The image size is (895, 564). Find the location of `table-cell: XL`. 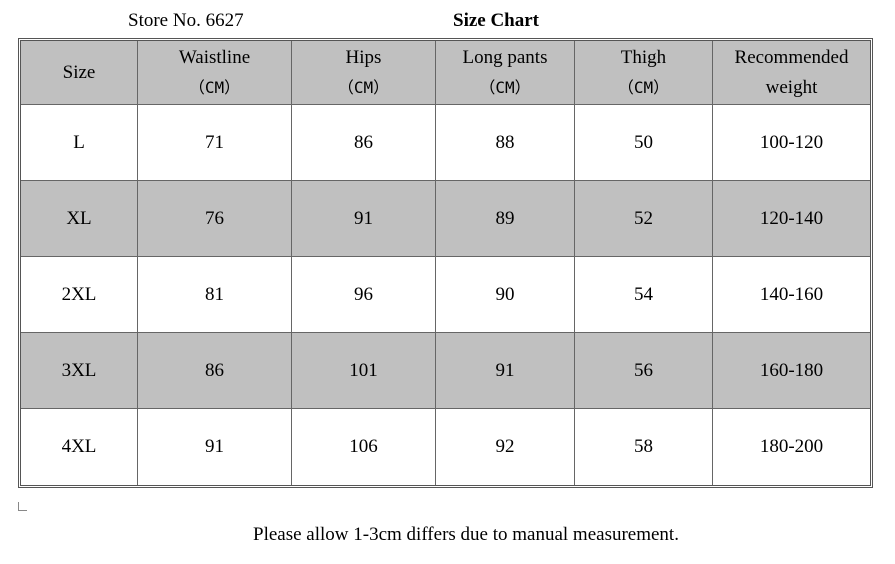

table-cell: XL is located at coordinates (79, 219).